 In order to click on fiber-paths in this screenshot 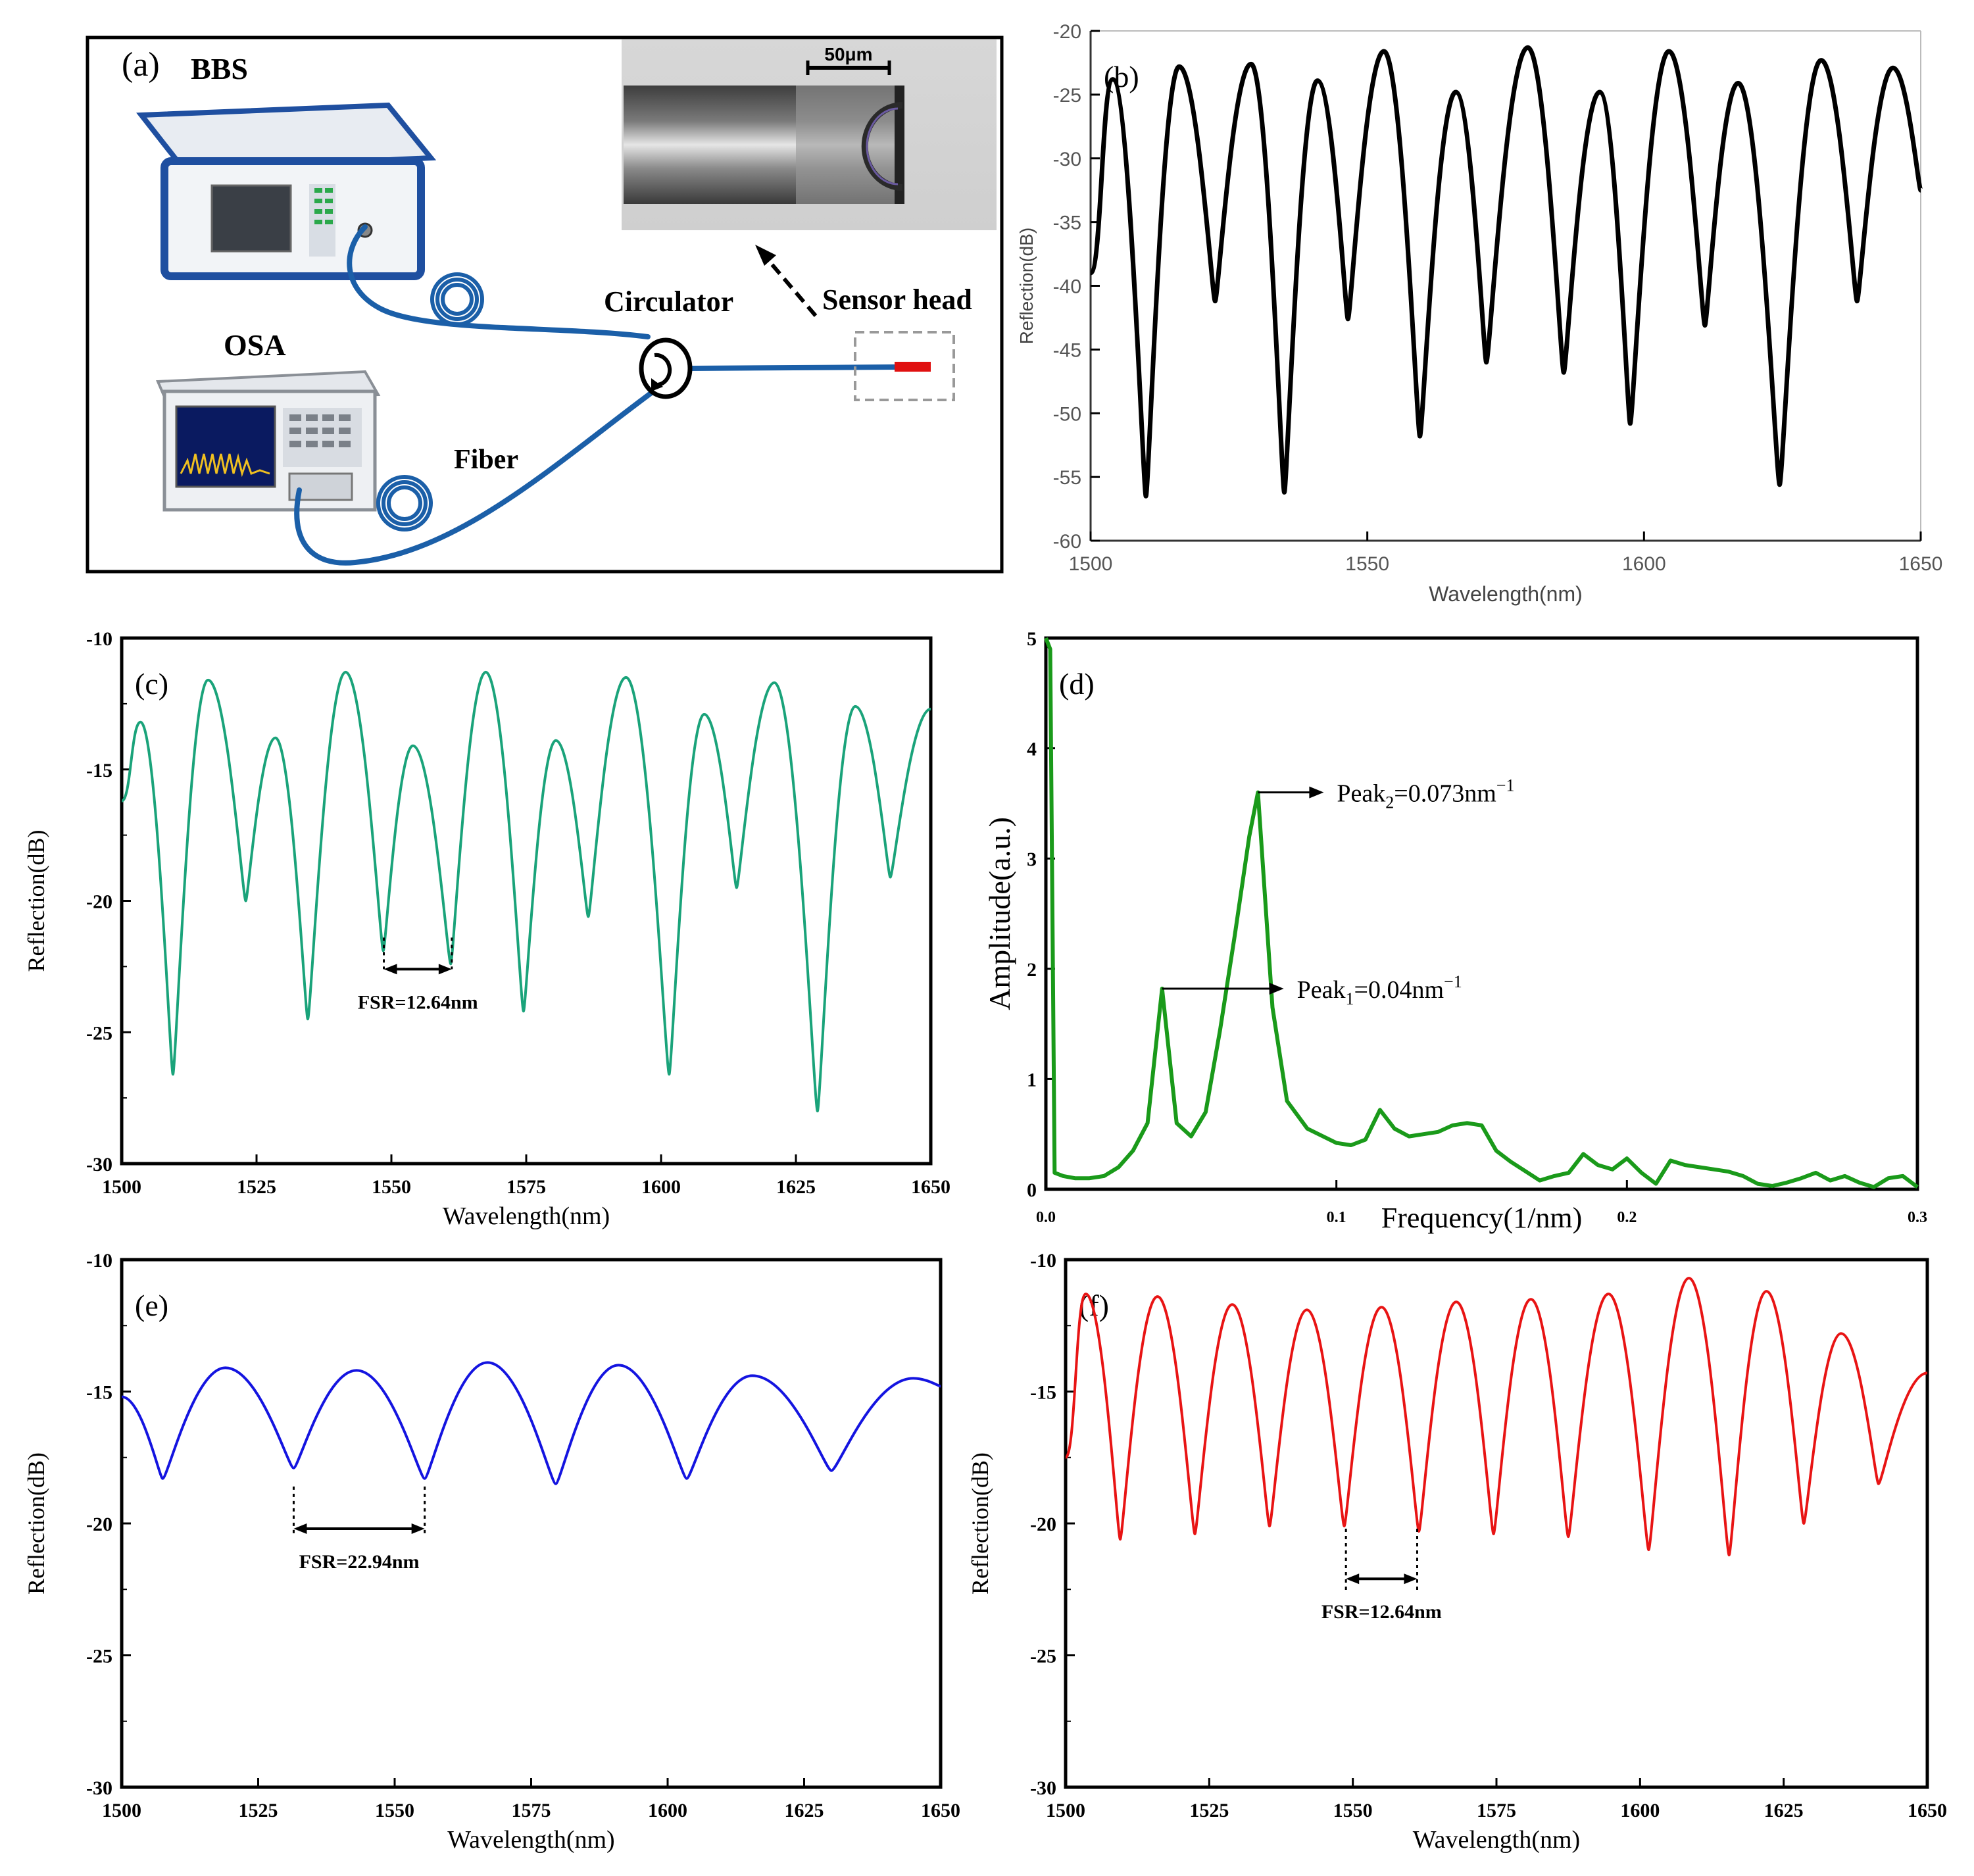, I will do `click(595, 395)`.